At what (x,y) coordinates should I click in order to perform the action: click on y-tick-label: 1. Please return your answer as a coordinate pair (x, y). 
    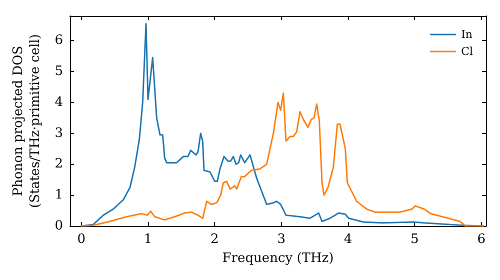
    Looking at the image, I should click on (58, 195).